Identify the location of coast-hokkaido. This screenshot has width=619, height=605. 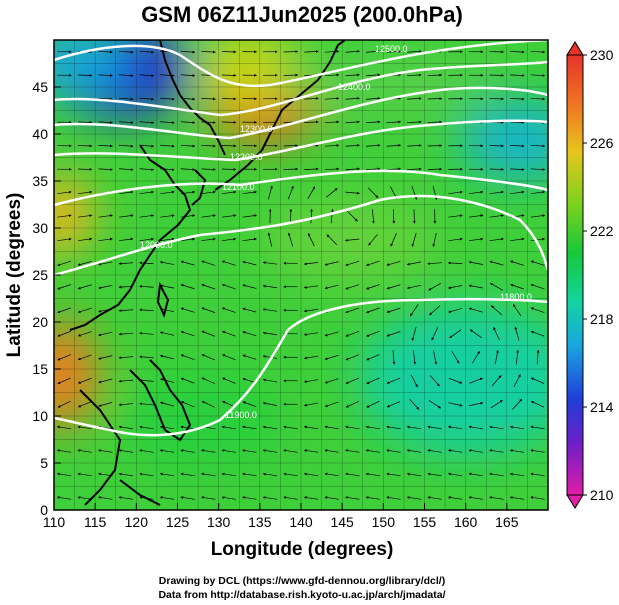
(337, 51).